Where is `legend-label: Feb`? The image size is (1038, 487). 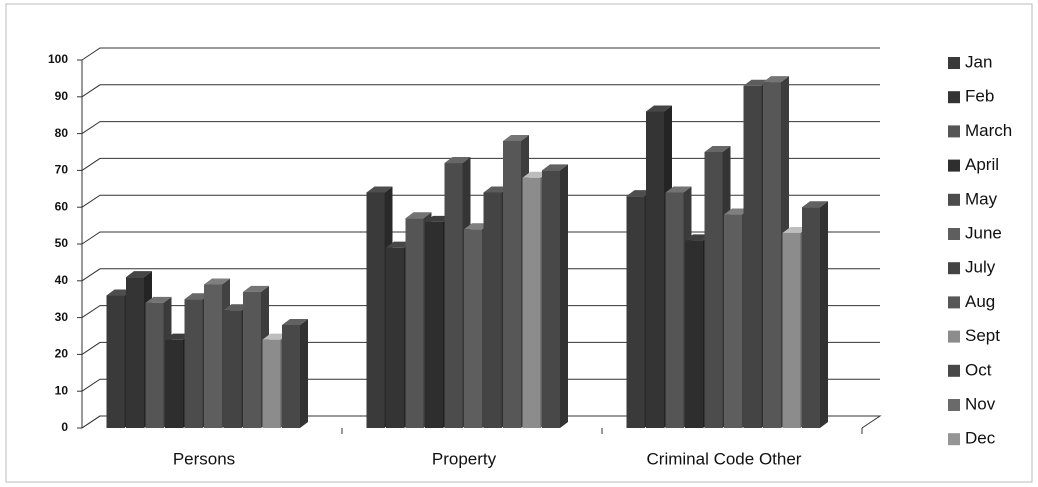 legend-label: Feb is located at coordinates (979, 96).